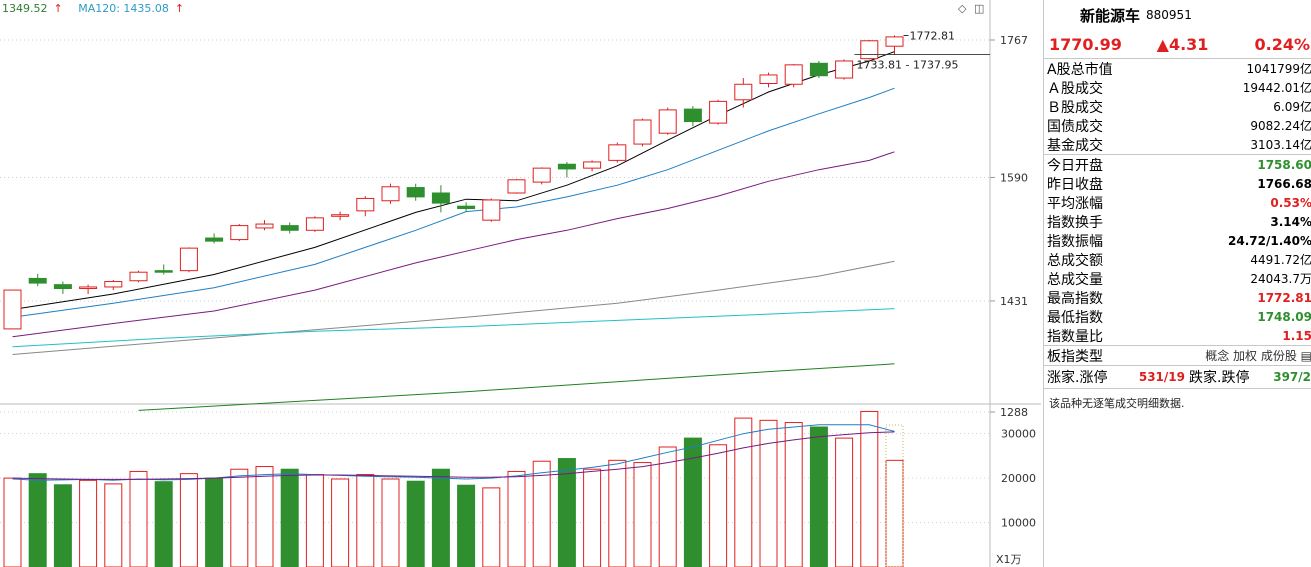 This screenshot has height=567, width=1311. Describe the element at coordinates (1219, 378) in the screenshot. I see `limit-down-label: 跌家.跌停` at that location.